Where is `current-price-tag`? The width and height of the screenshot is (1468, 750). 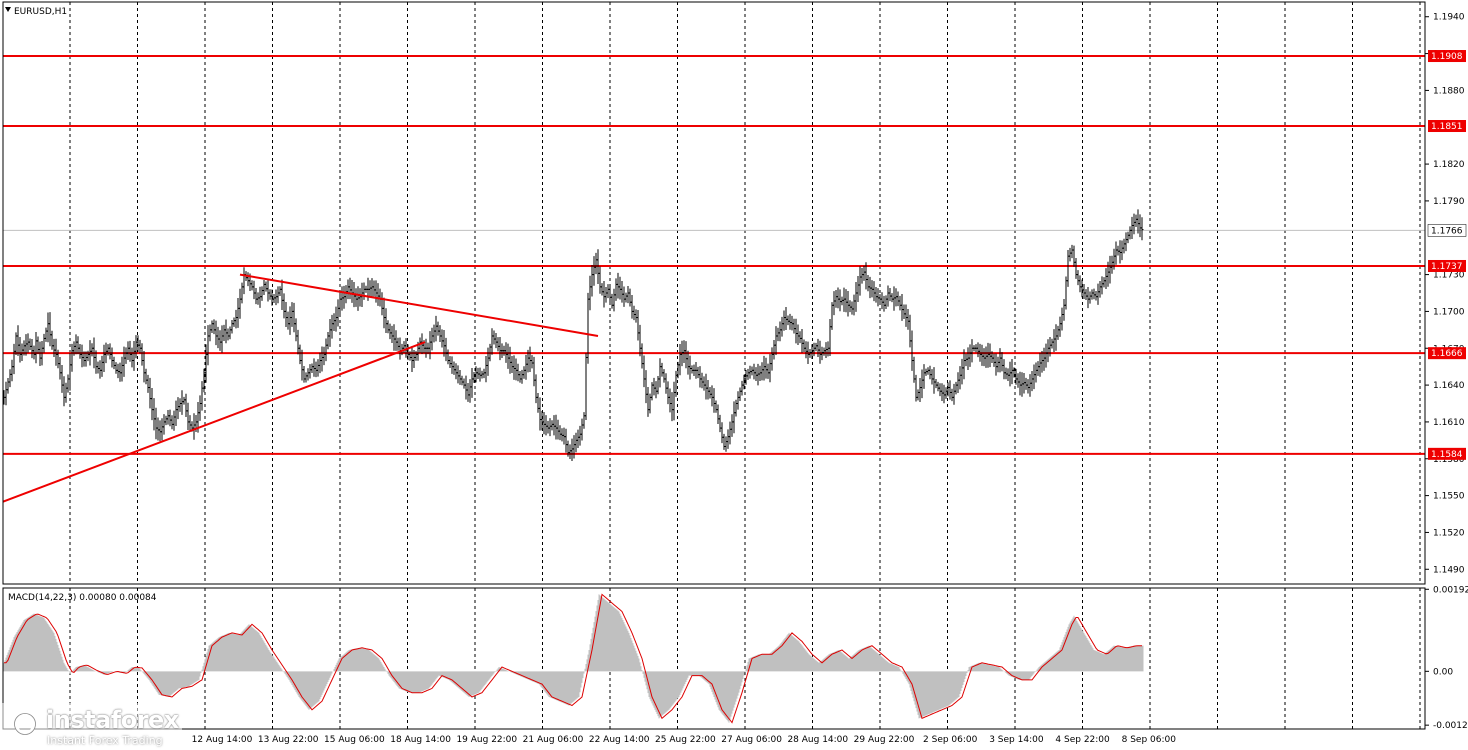
current-price-tag is located at coordinates (1447, 230).